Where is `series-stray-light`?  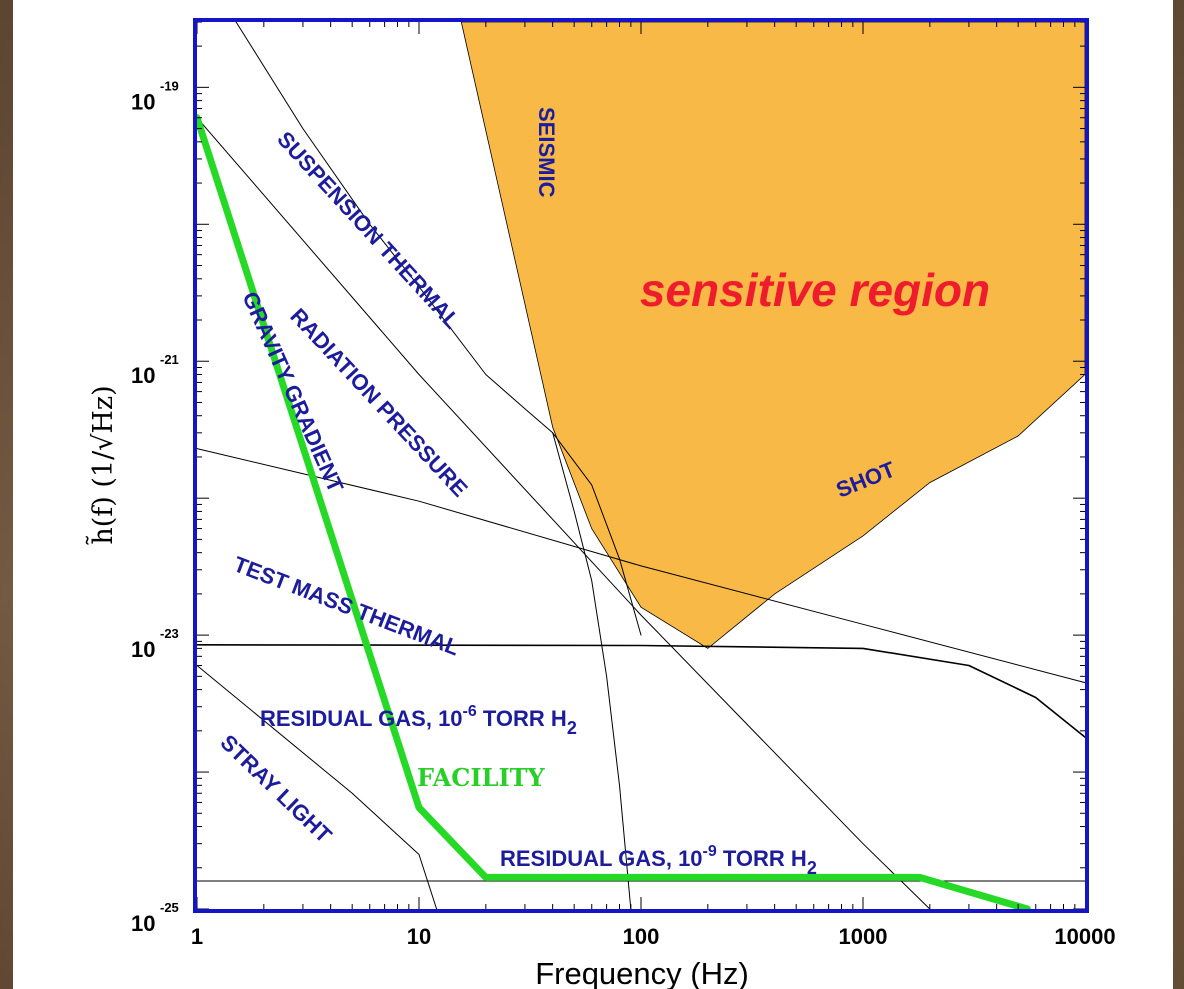 series-stray-light is located at coordinates (317, 787).